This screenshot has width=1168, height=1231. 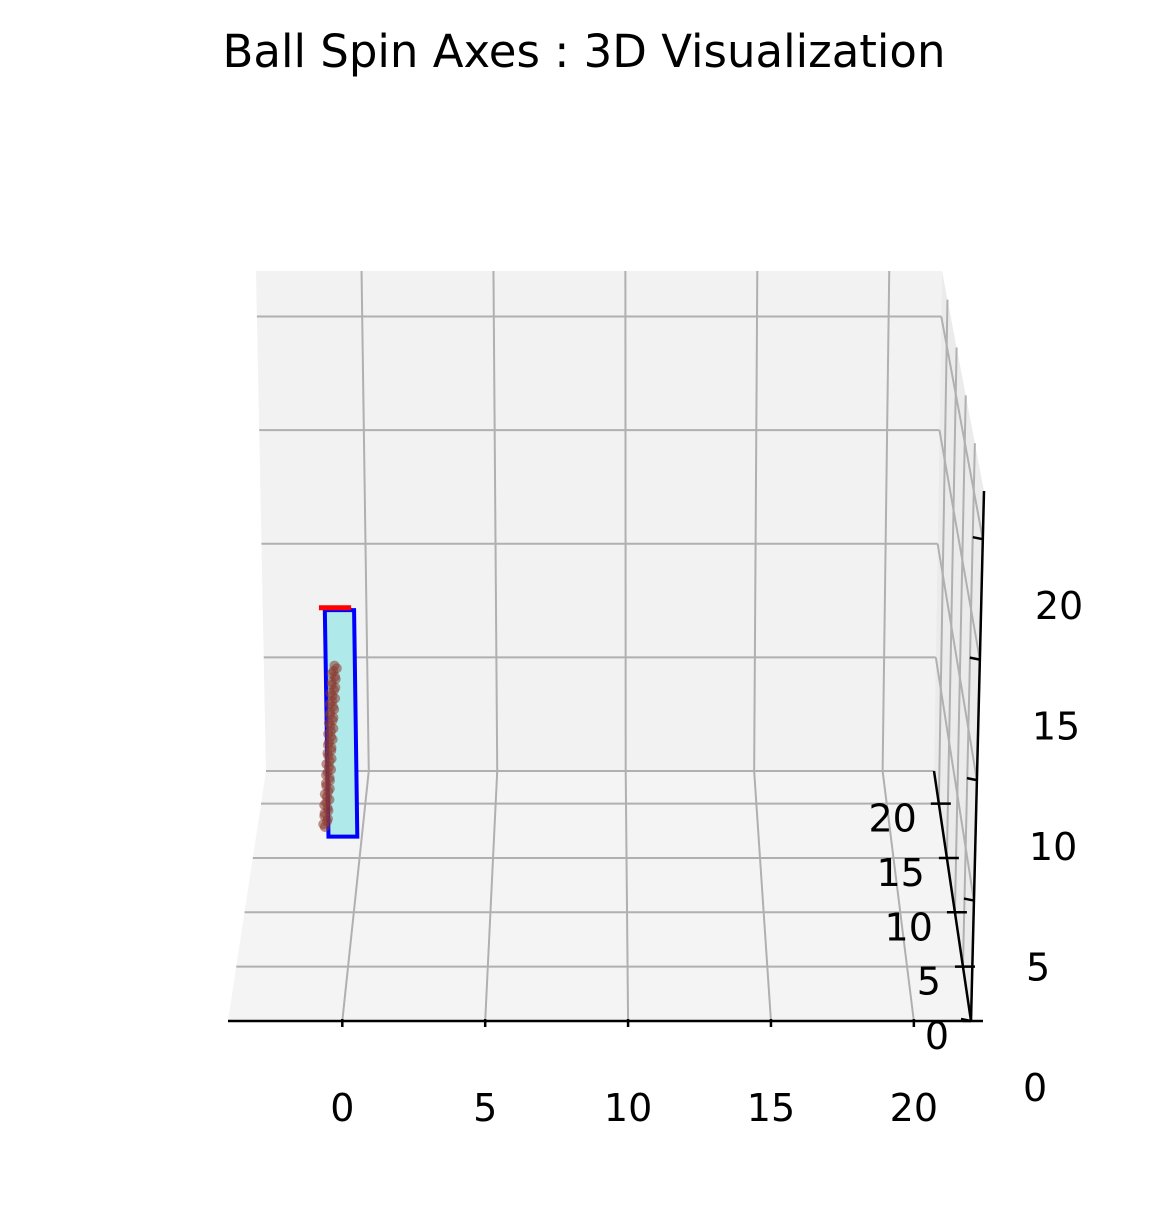 I want to click on x-tick-label-15: 15, so click(x=771, y=1108).